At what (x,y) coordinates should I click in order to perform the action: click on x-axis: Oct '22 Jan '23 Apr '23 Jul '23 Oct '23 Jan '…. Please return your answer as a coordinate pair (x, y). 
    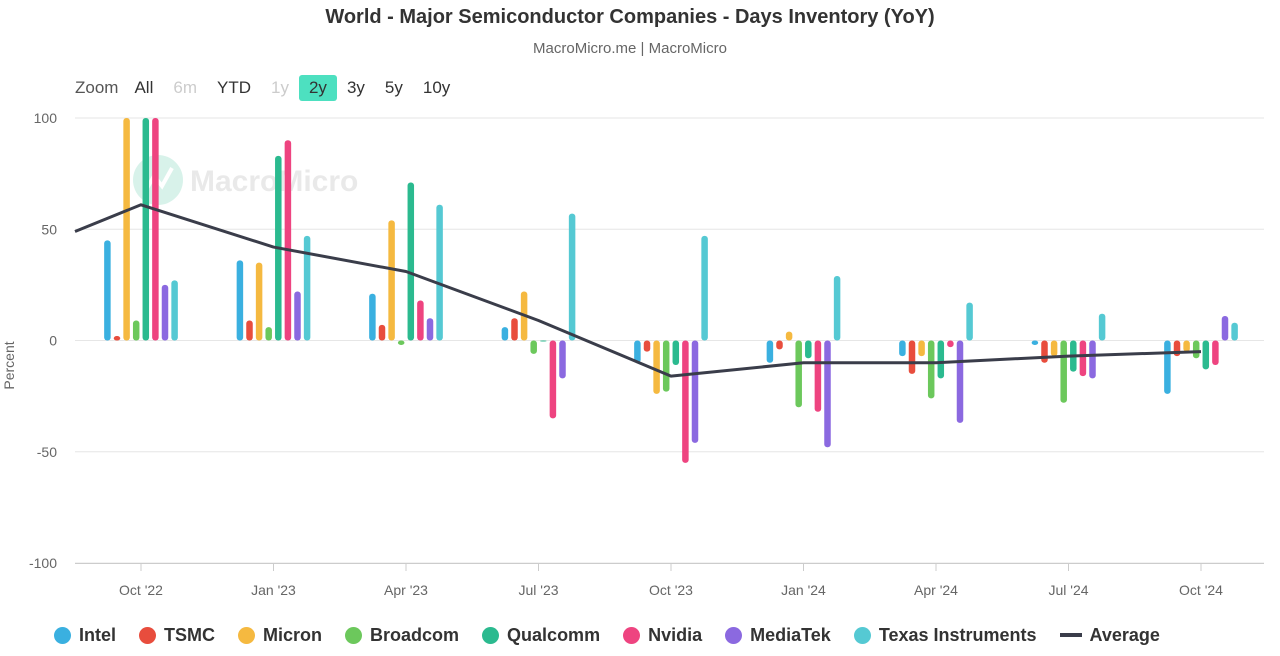
    Looking at the image, I should click on (669, 580).